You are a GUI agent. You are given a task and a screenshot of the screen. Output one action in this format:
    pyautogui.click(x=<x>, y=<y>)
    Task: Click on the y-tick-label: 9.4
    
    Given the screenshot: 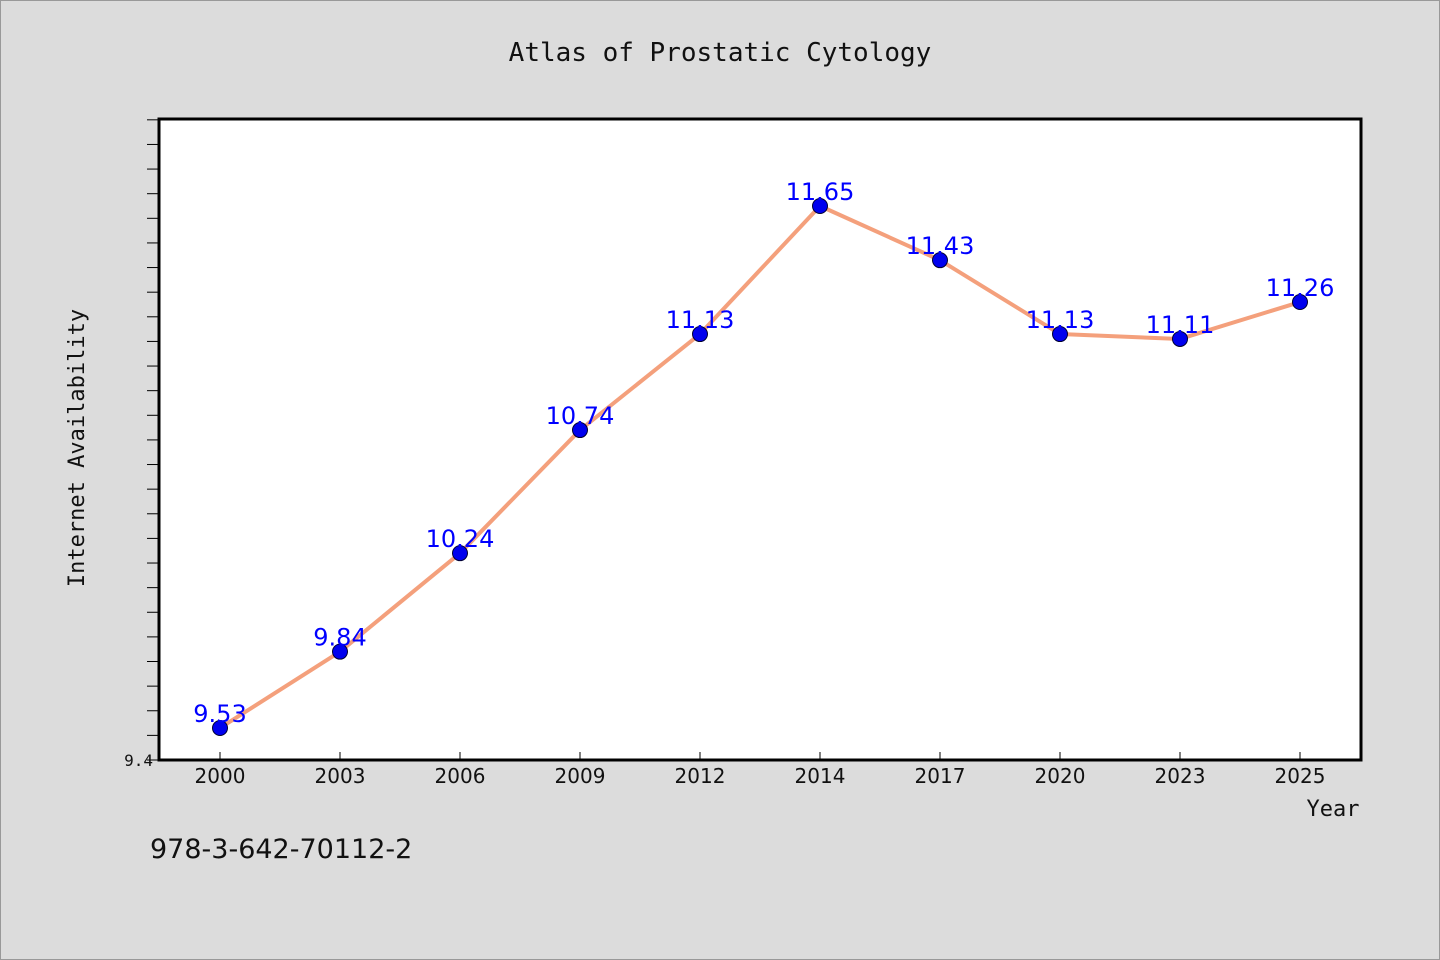 What is the action you would take?
    pyautogui.click(x=138, y=760)
    